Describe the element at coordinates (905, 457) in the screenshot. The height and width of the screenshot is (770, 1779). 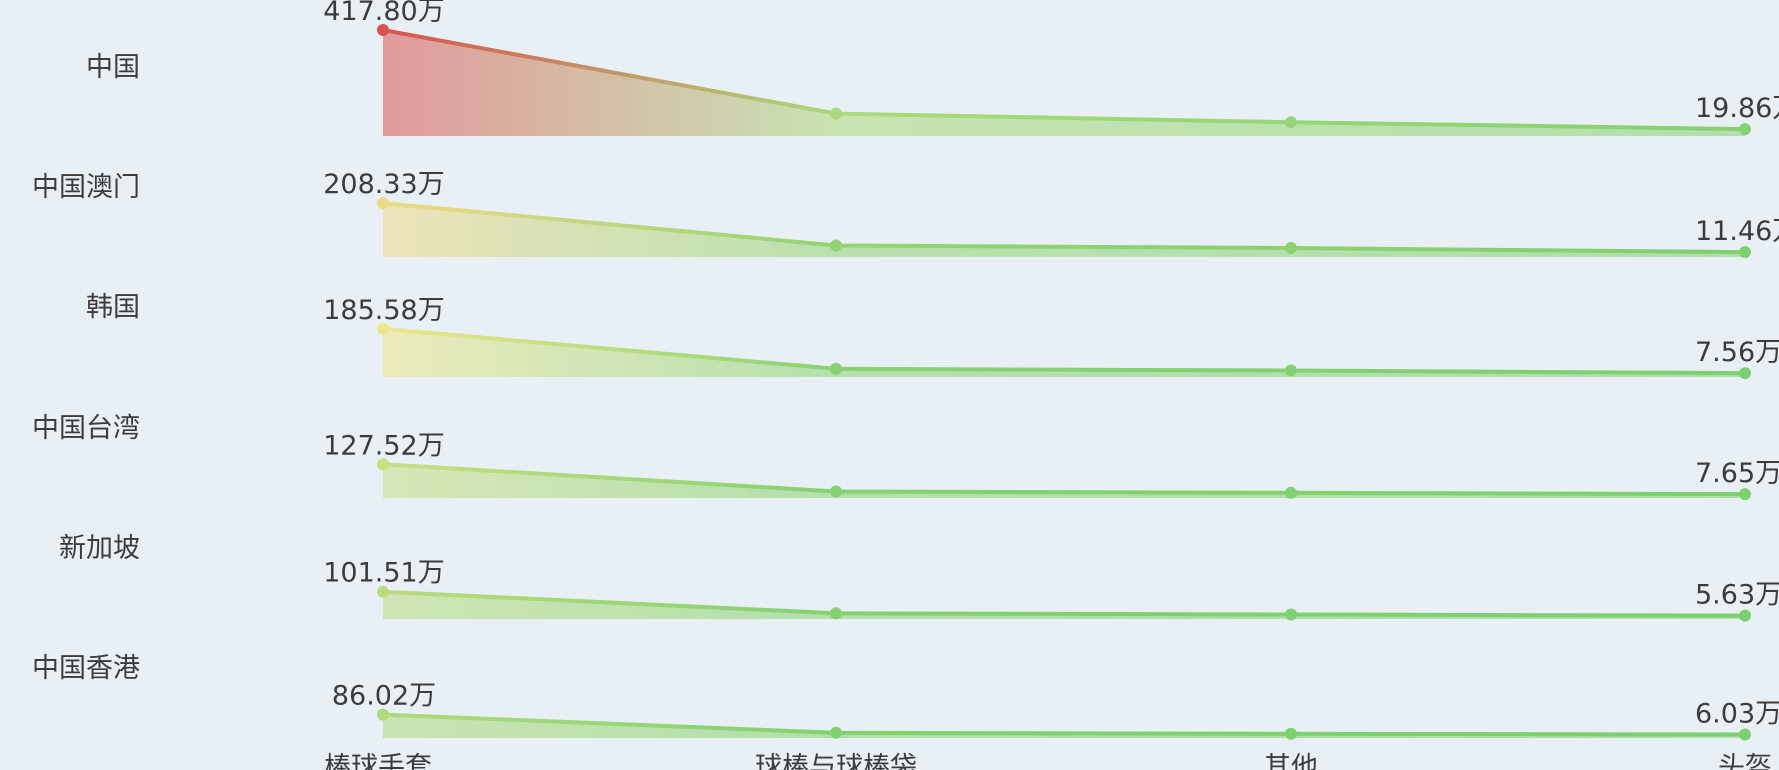
I see `row-4: 中国台湾 127.52万 7.65万` at that location.